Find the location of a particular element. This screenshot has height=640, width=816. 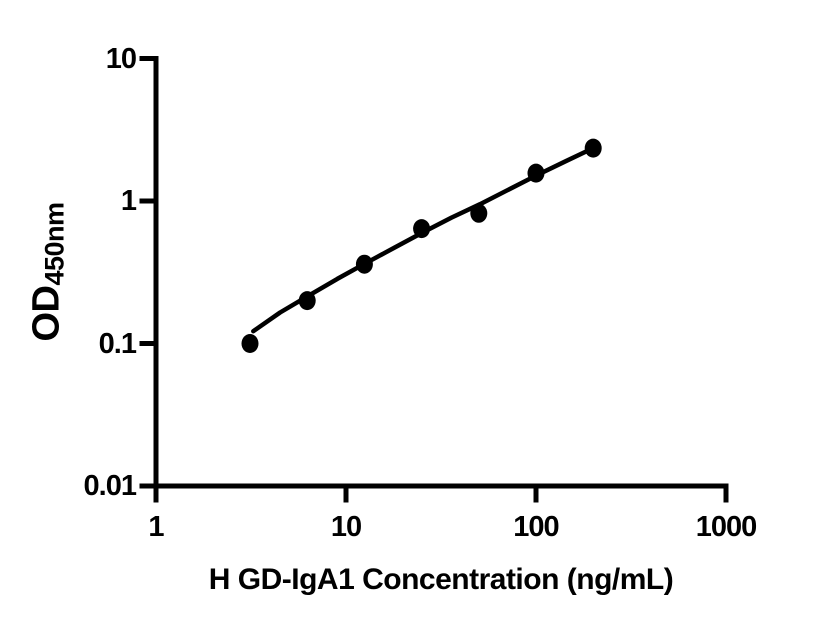

x-tick-label-1000: 1000 is located at coordinates (726, 527).